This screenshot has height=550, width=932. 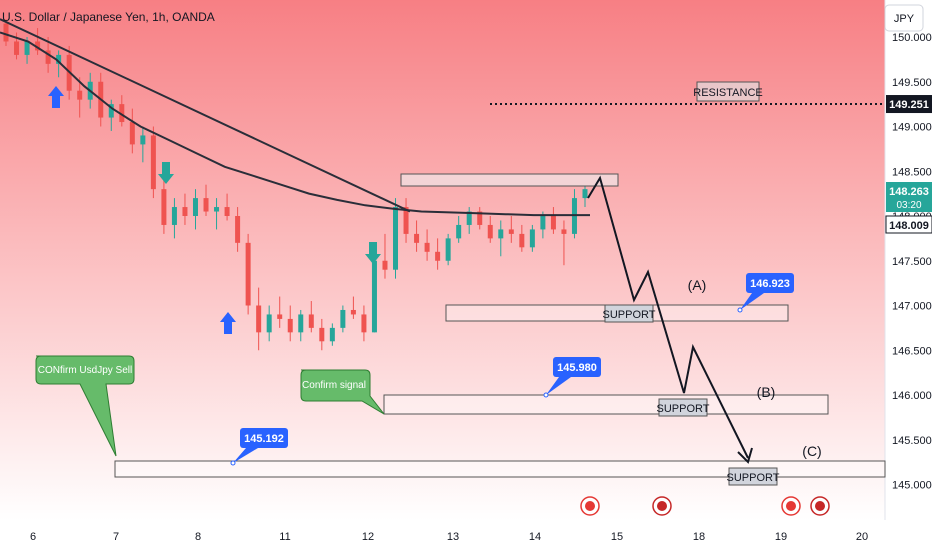 I want to click on projection-path, so click(x=668, y=317).